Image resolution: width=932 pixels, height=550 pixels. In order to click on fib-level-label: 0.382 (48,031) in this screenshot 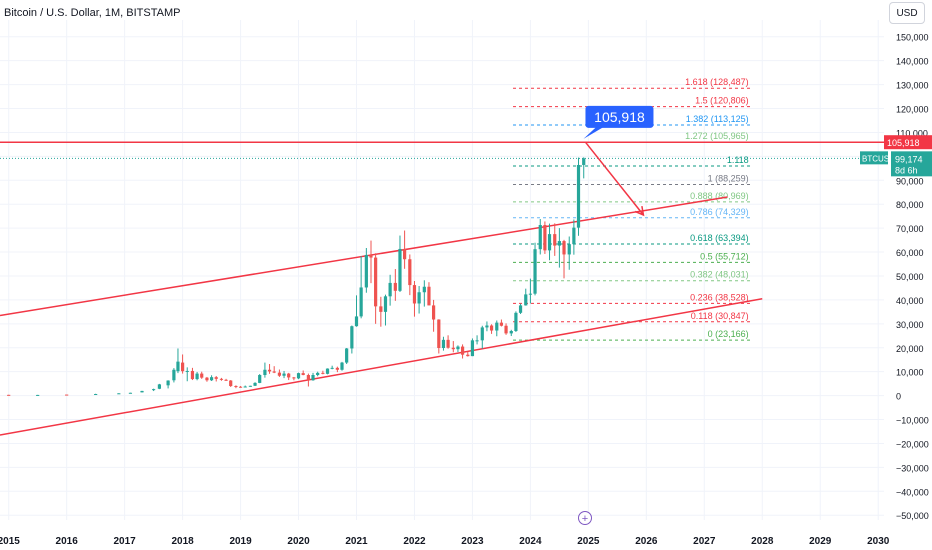, I will do `click(719, 275)`.